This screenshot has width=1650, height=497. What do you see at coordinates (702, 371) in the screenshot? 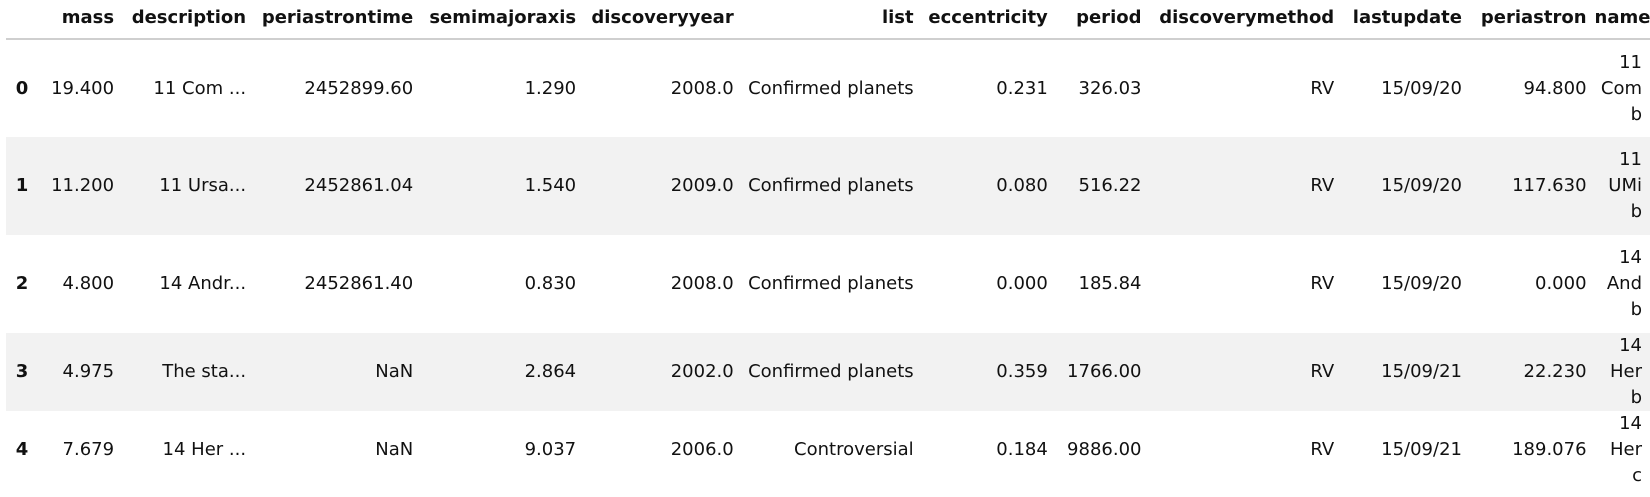
I see `cell-discoveryyear: 2002.0` at bounding box center [702, 371].